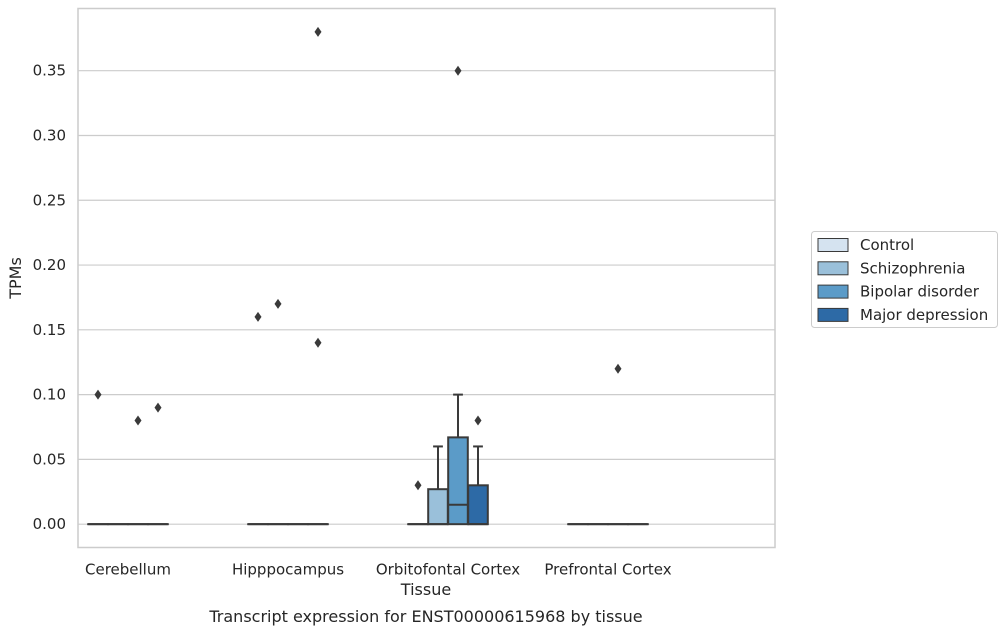 This screenshot has width=1007, height=634. I want to click on y-tick-label: 0.10, so click(49, 395).